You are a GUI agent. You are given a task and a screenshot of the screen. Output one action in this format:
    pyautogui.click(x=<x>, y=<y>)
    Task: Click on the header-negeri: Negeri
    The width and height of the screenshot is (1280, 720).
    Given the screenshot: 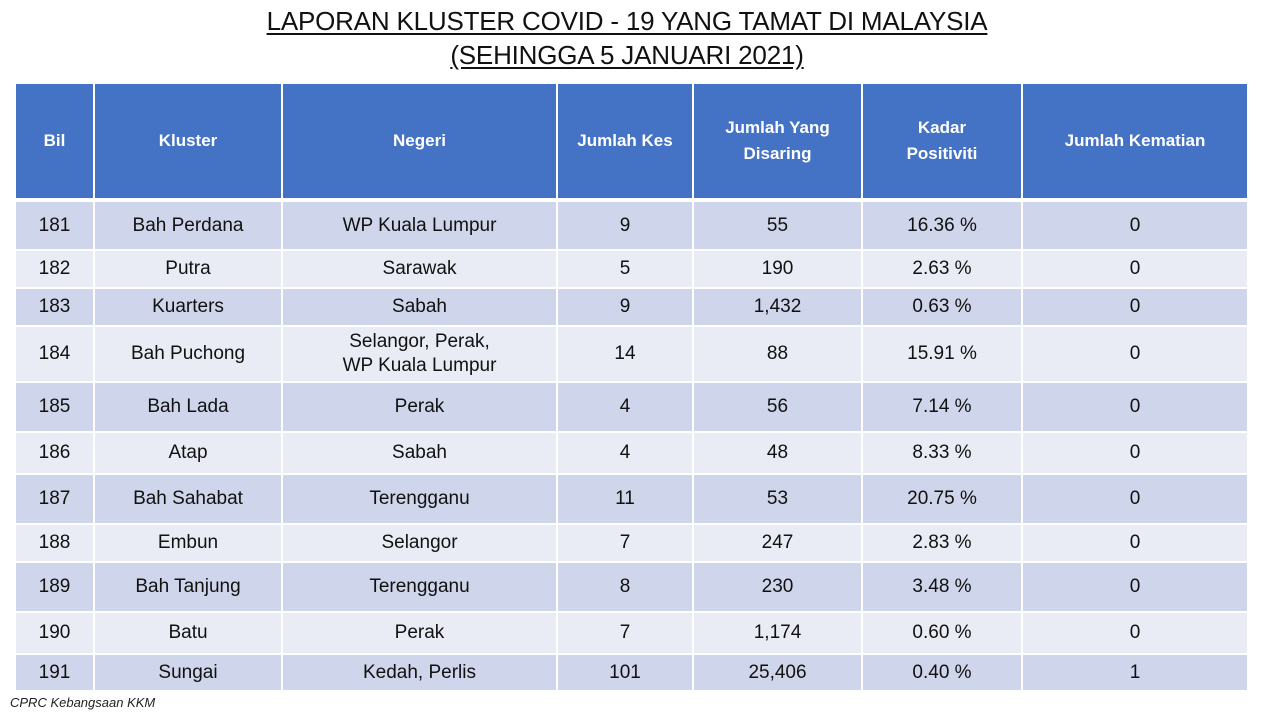 What is the action you would take?
    pyautogui.click(x=420, y=143)
    